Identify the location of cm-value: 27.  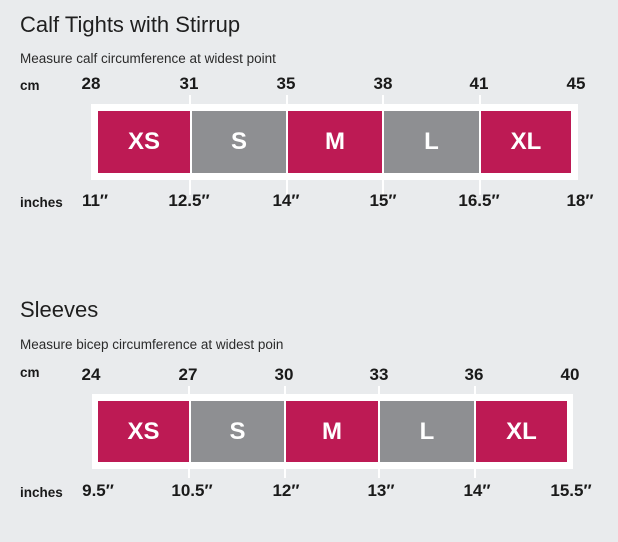
(188, 374).